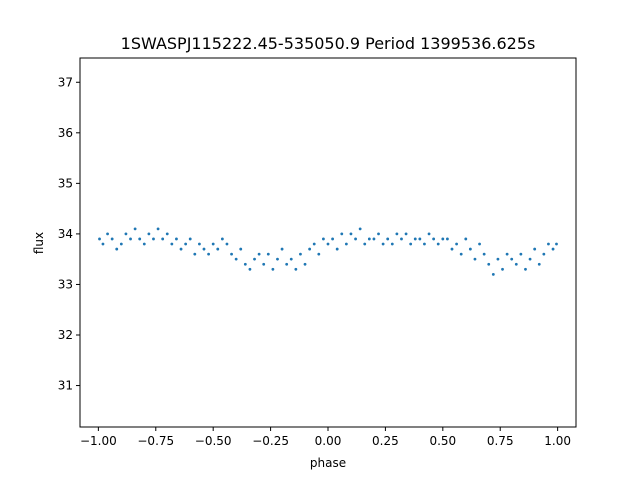 This screenshot has width=640, height=480. I want to click on x-tick-label: 1.00, so click(557, 441).